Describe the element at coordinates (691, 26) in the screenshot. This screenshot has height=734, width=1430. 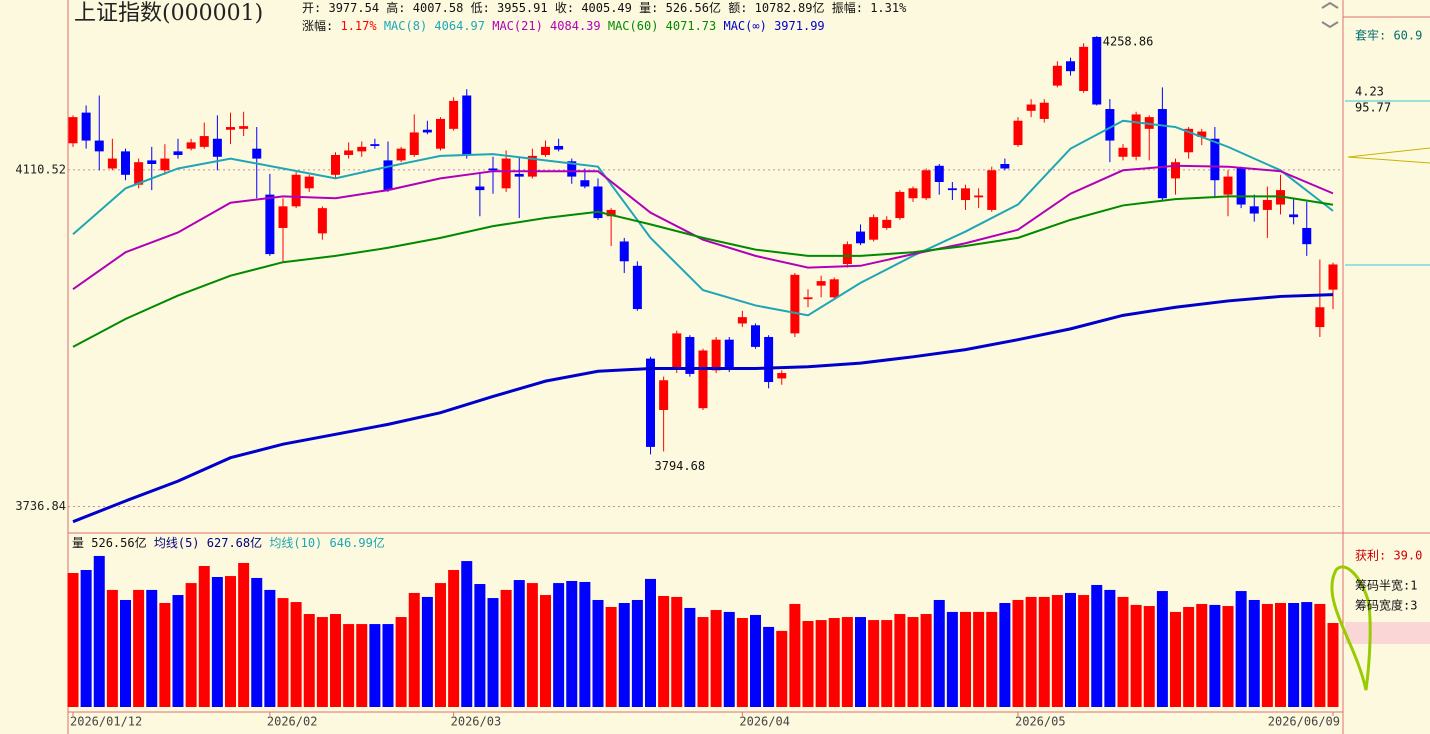
I see `legend-value: 4071.73` at that location.